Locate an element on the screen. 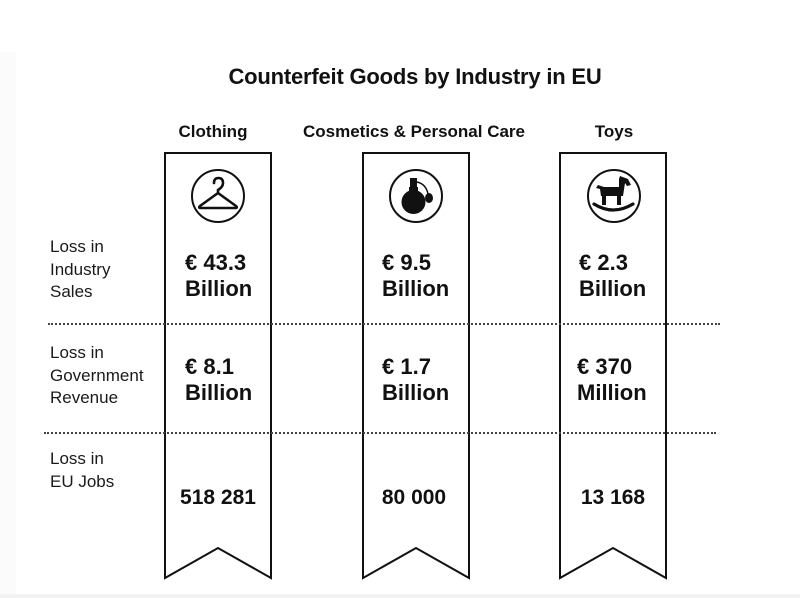  ribbon-clothing is located at coordinates (218, 366).